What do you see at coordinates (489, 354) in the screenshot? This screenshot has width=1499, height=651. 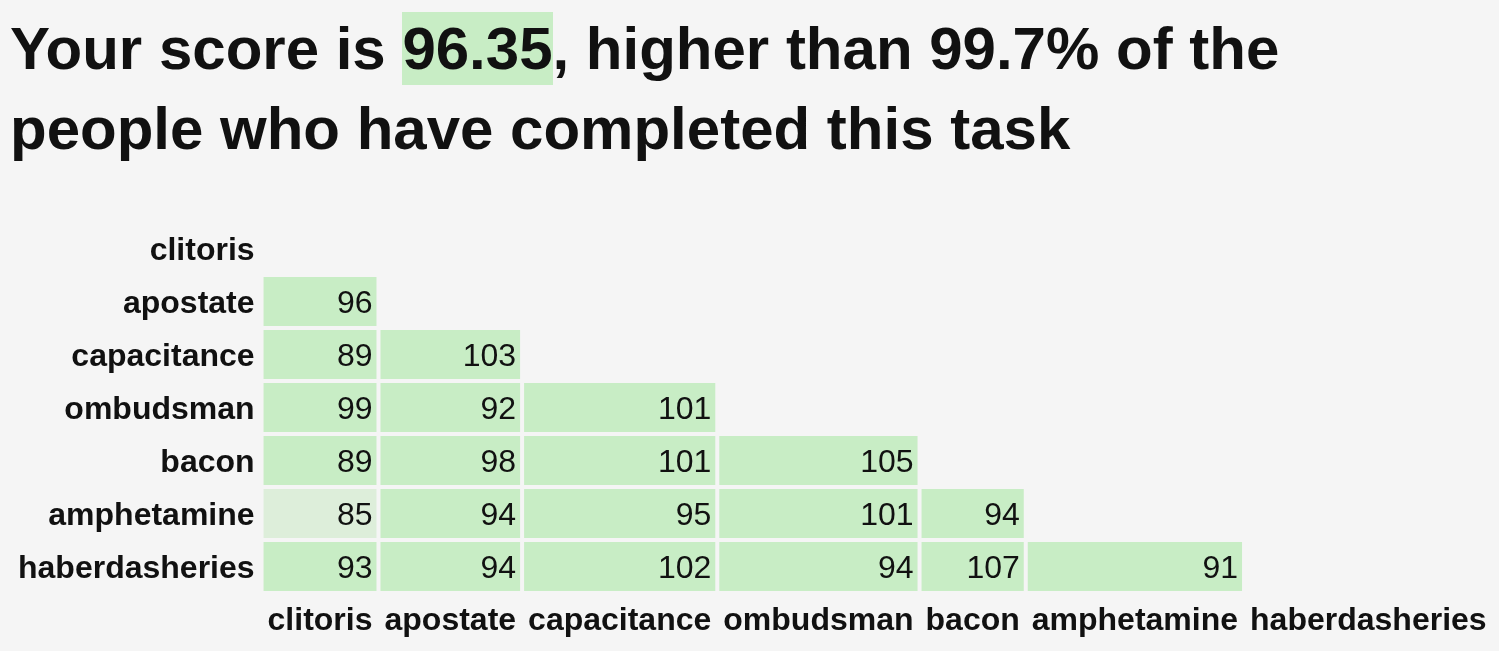 I see `data-label: 103` at bounding box center [489, 354].